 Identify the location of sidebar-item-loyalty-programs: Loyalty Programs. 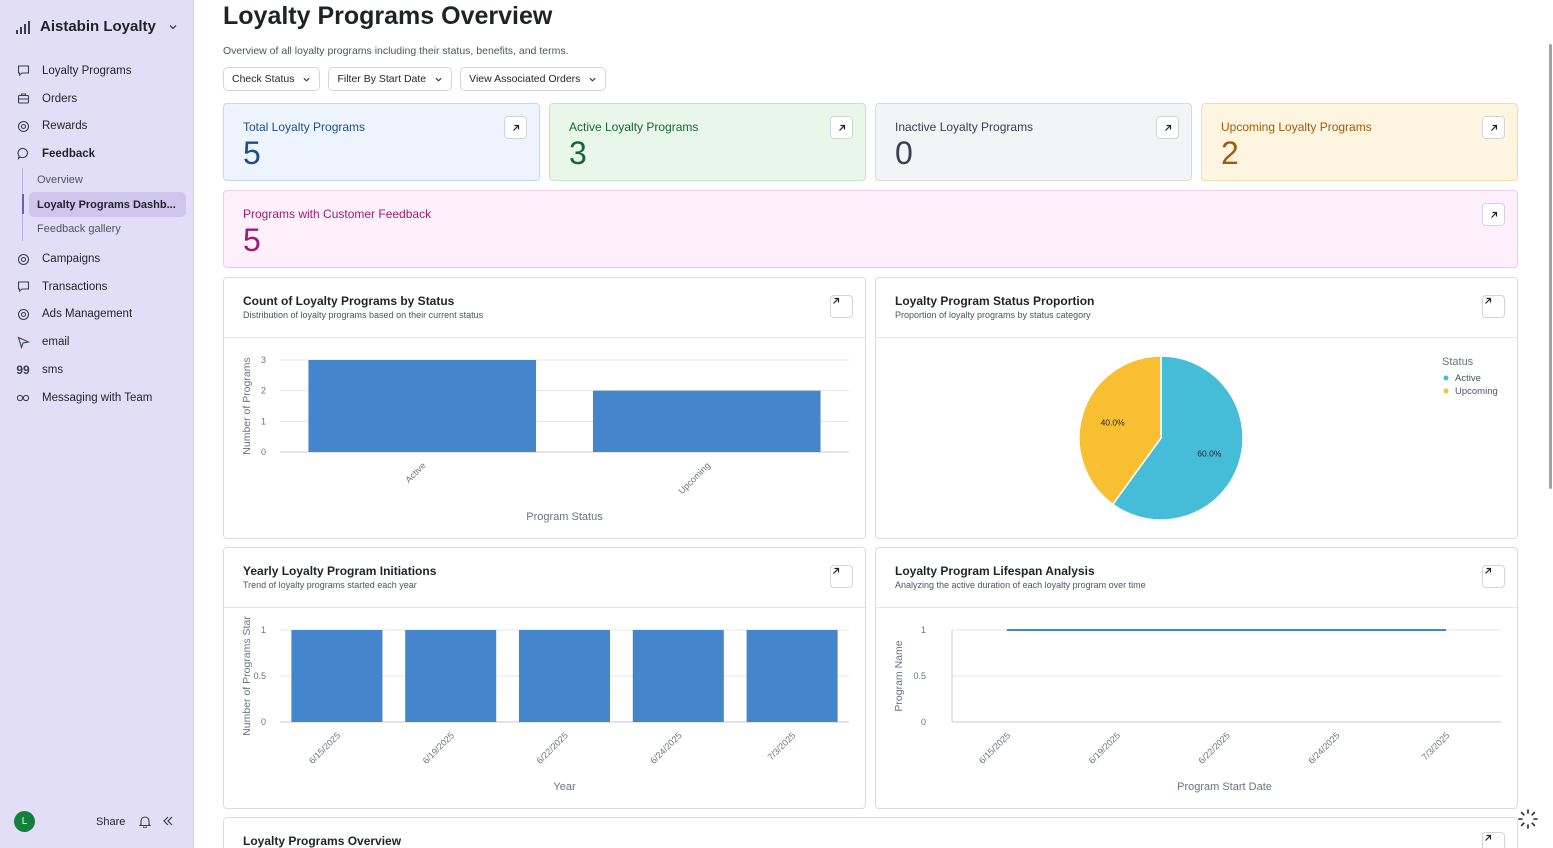
(101, 71).